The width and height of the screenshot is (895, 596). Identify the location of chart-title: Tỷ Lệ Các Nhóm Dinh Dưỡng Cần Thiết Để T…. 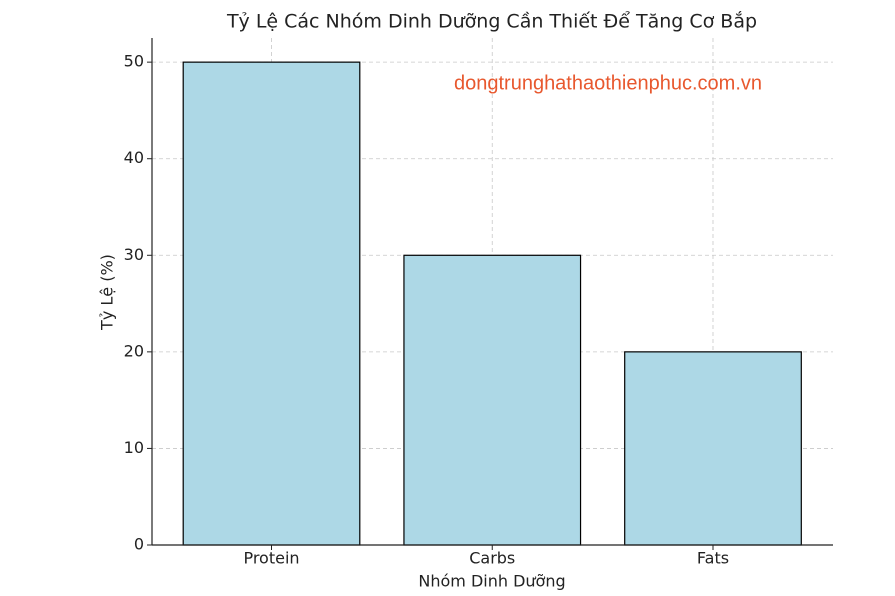
(491, 21).